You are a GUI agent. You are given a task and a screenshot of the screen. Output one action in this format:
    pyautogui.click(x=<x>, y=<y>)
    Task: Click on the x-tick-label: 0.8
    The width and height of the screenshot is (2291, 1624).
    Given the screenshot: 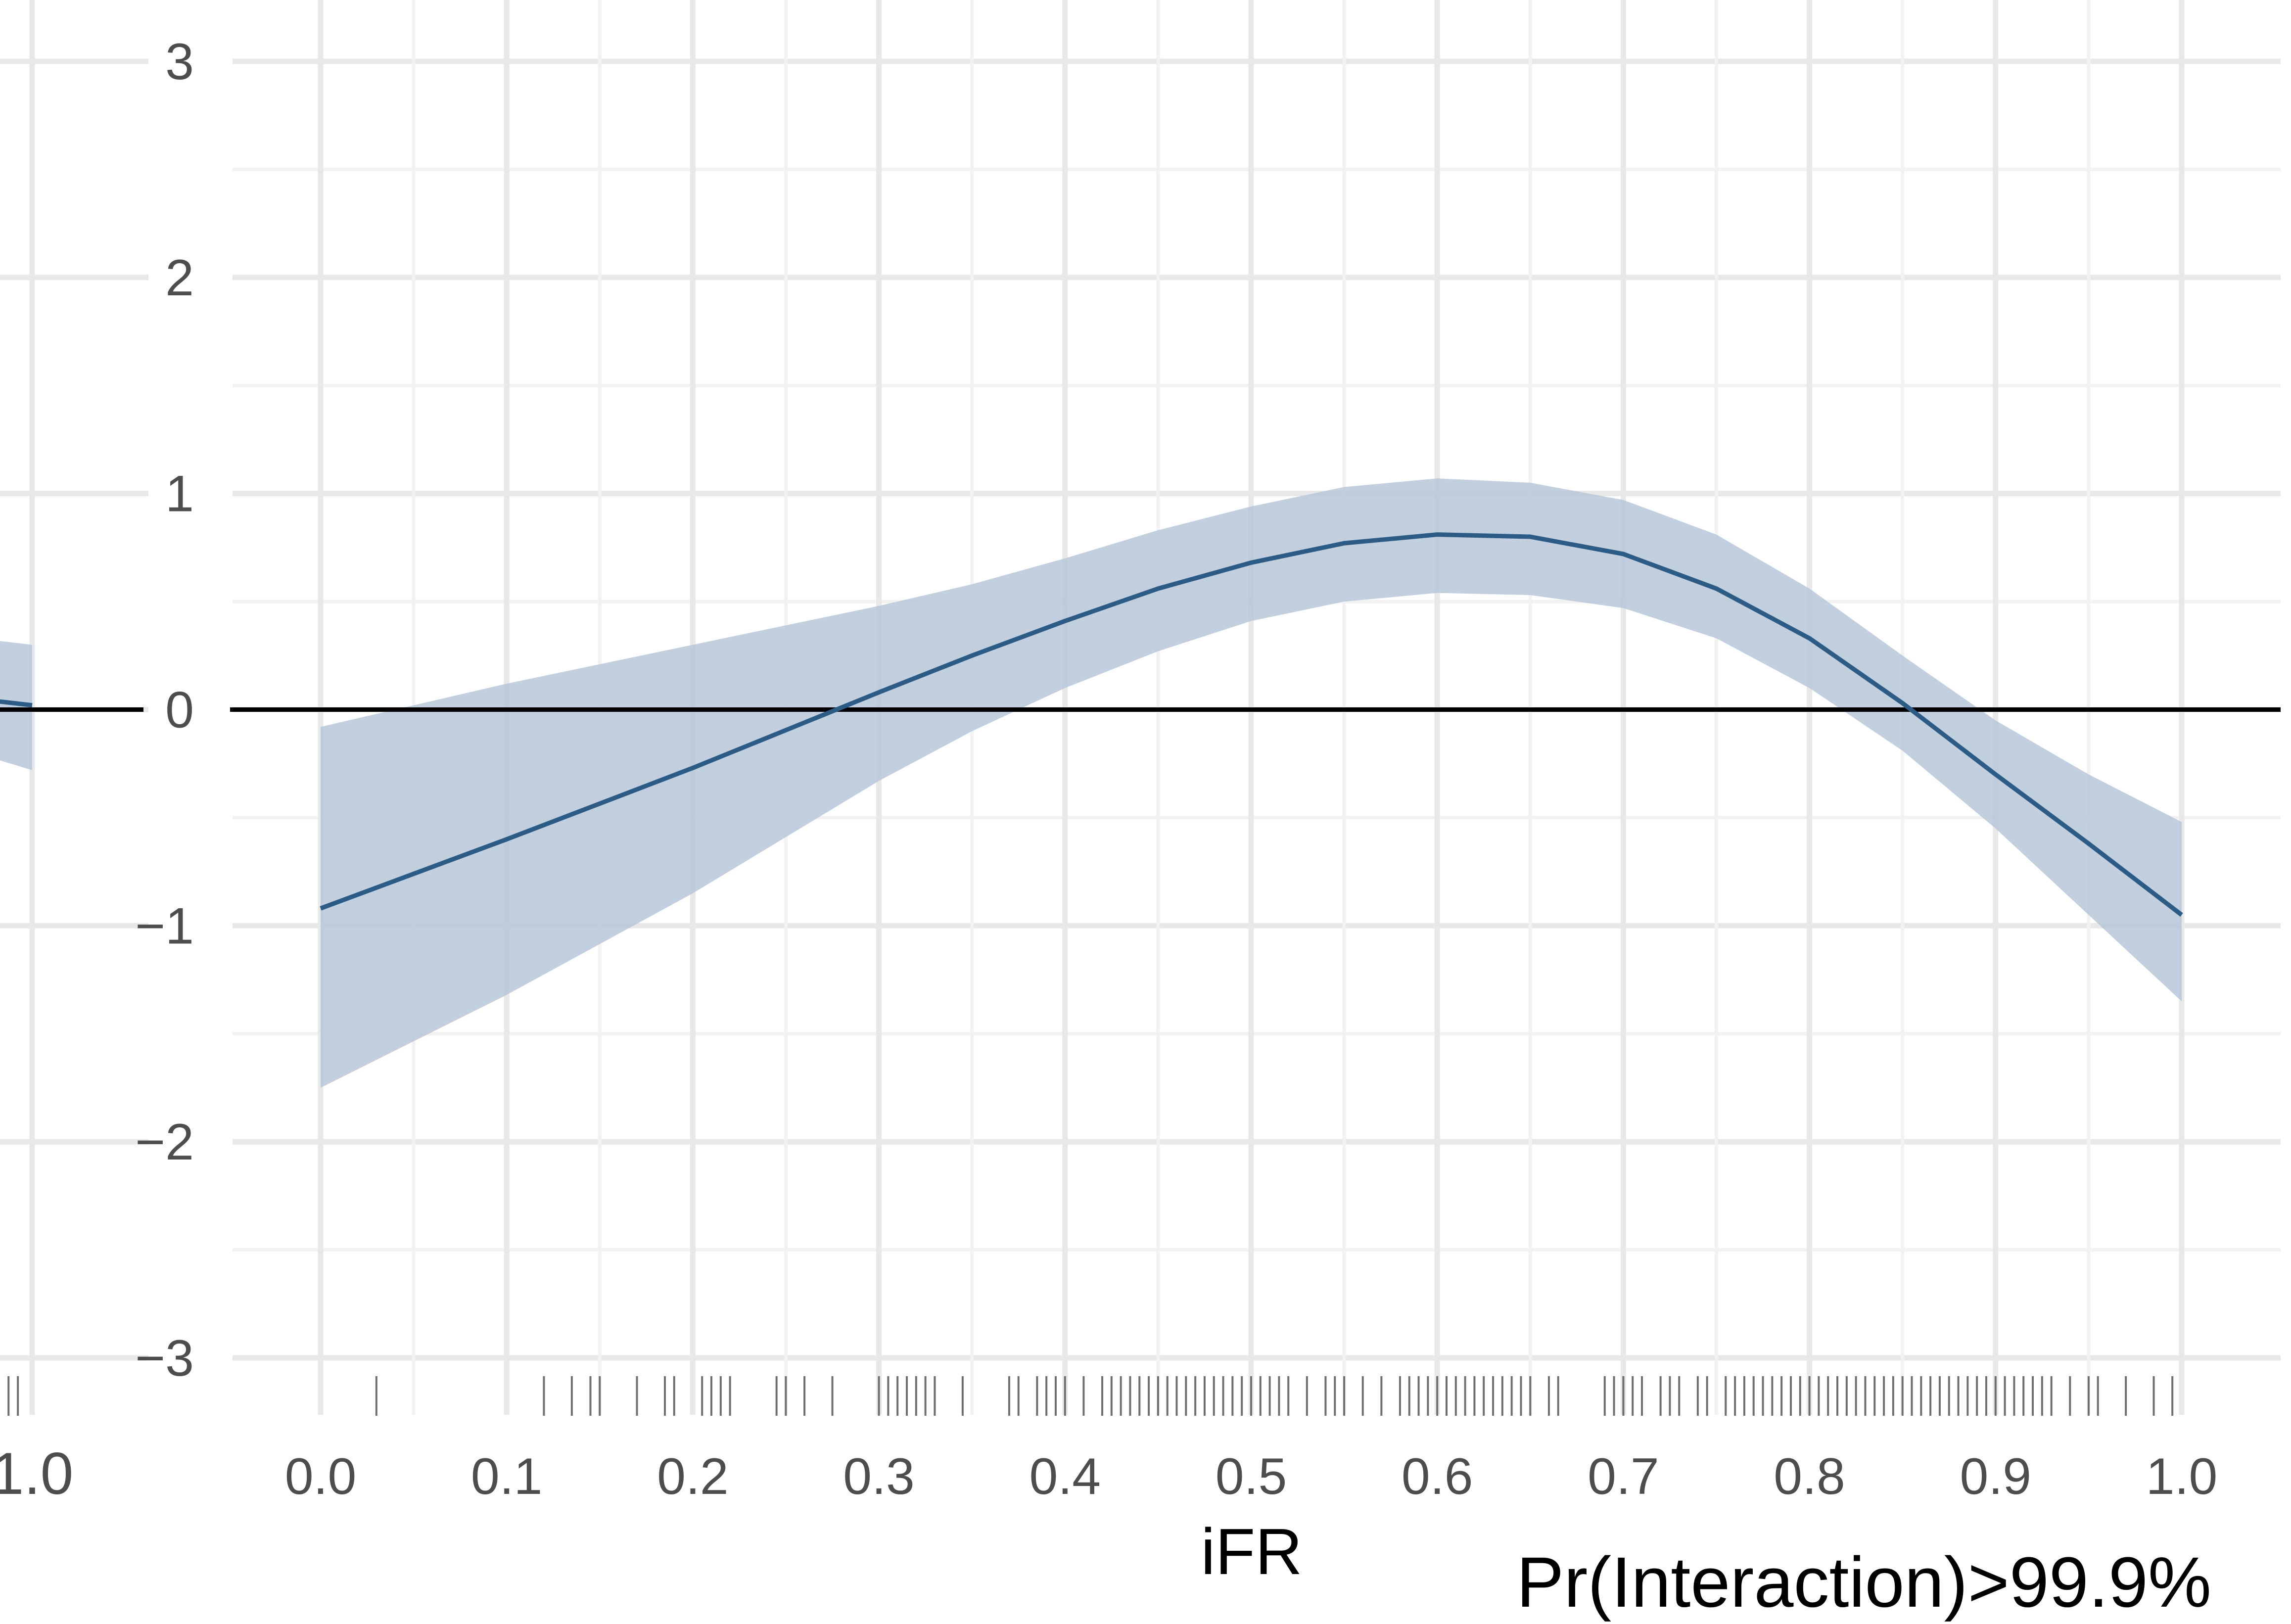 What is the action you would take?
    pyautogui.click(x=1809, y=1476)
    